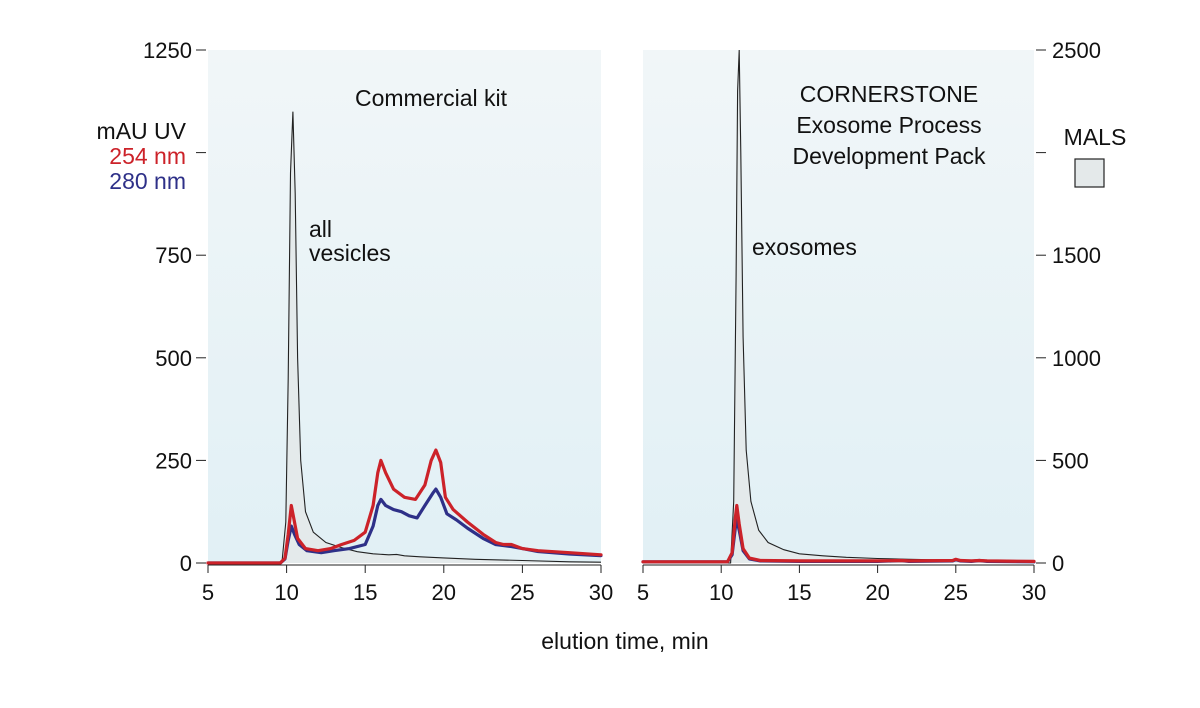  What do you see at coordinates (643, 592) in the screenshot?
I see `x-tick-label-right-5: 5` at bounding box center [643, 592].